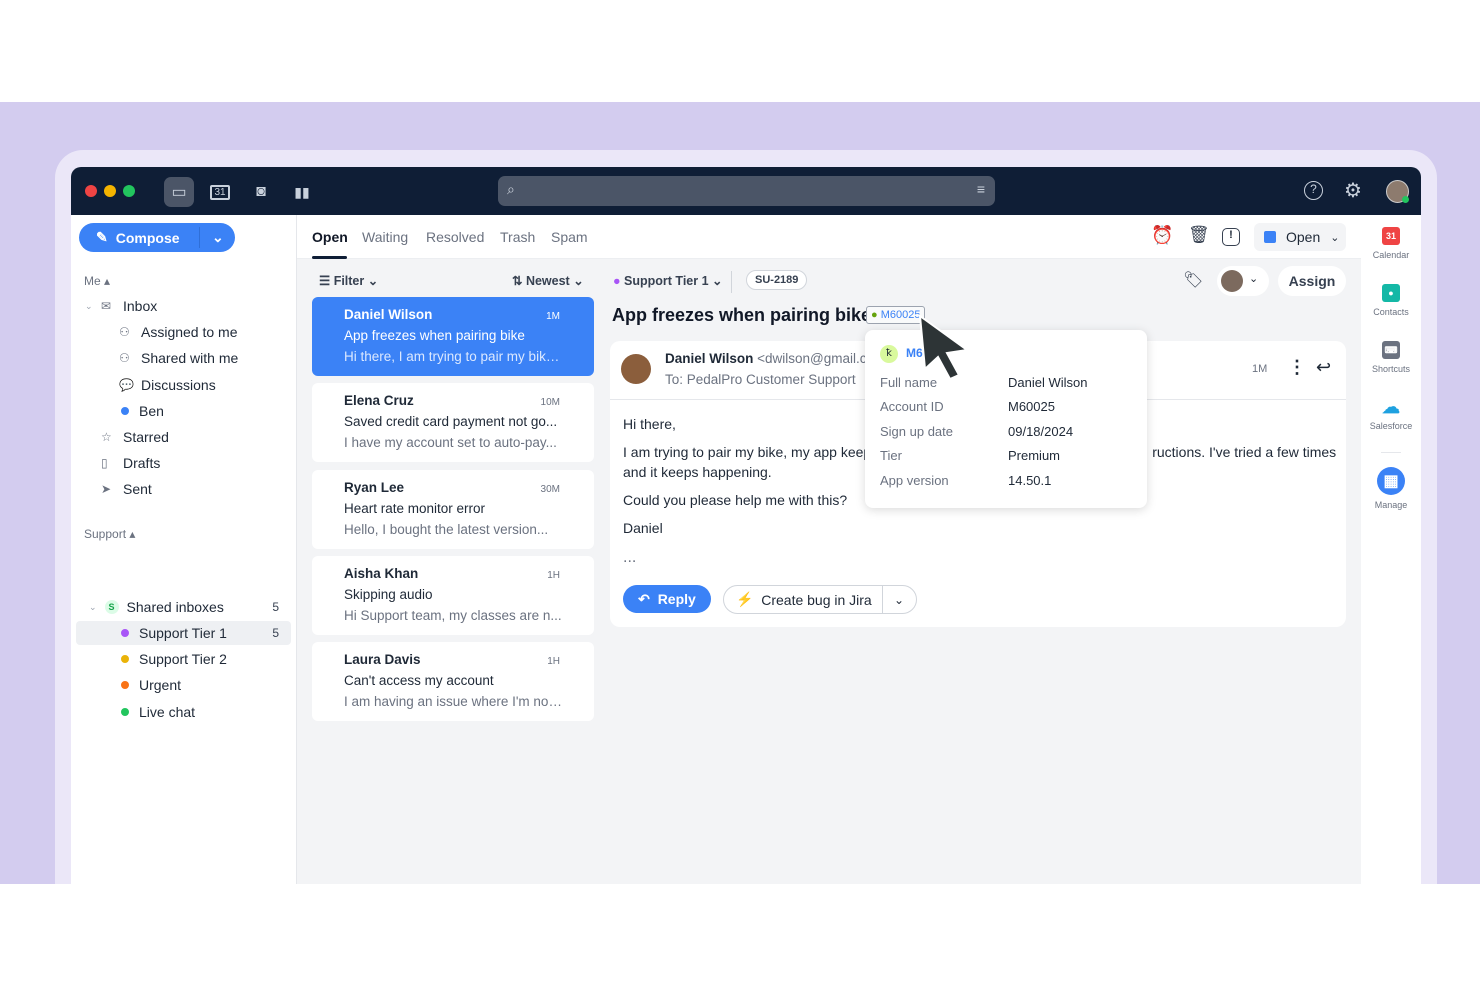  Describe the element at coordinates (181, 463) in the screenshot. I see `sidebar-item-drafts: ▯ Drafts` at that location.